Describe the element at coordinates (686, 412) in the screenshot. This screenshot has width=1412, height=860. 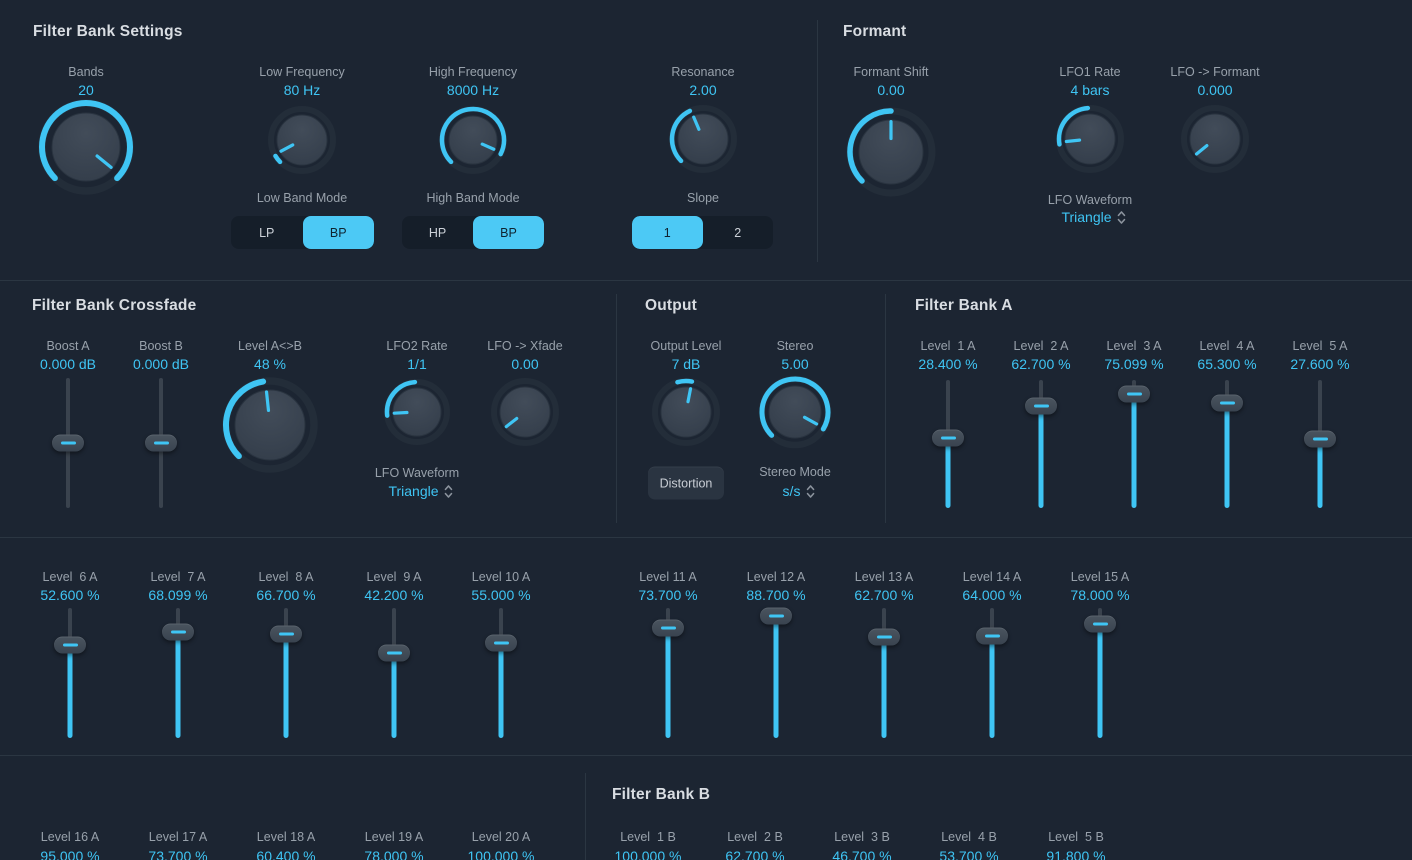
I see `output-level-knob` at that location.